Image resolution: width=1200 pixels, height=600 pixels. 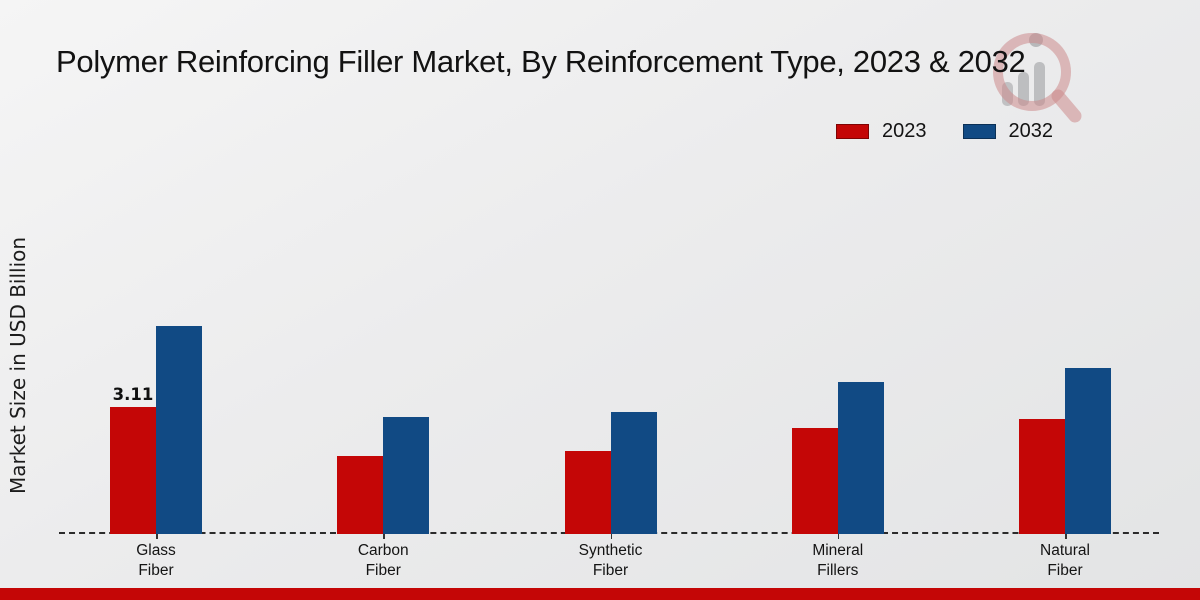 What do you see at coordinates (587, 492) in the screenshot?
I see `bar-2023-synthetic-fiber` at bounding box center [587, 492].